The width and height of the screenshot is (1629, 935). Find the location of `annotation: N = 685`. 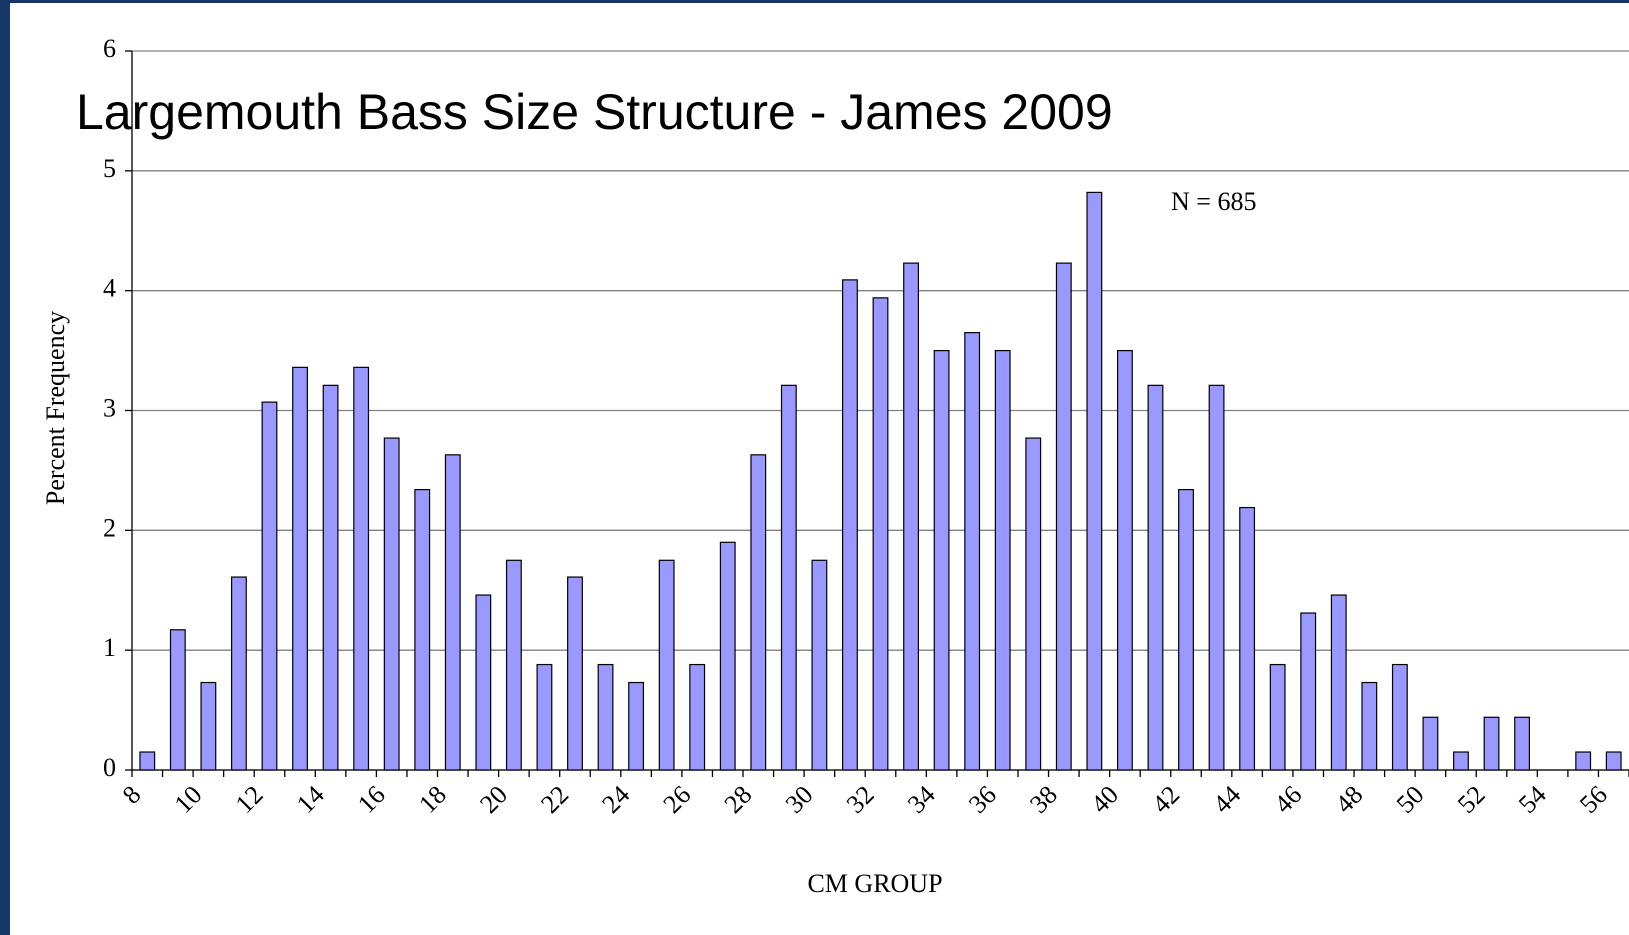

annotation: N = 685 is located at coordinates (1213, 201).